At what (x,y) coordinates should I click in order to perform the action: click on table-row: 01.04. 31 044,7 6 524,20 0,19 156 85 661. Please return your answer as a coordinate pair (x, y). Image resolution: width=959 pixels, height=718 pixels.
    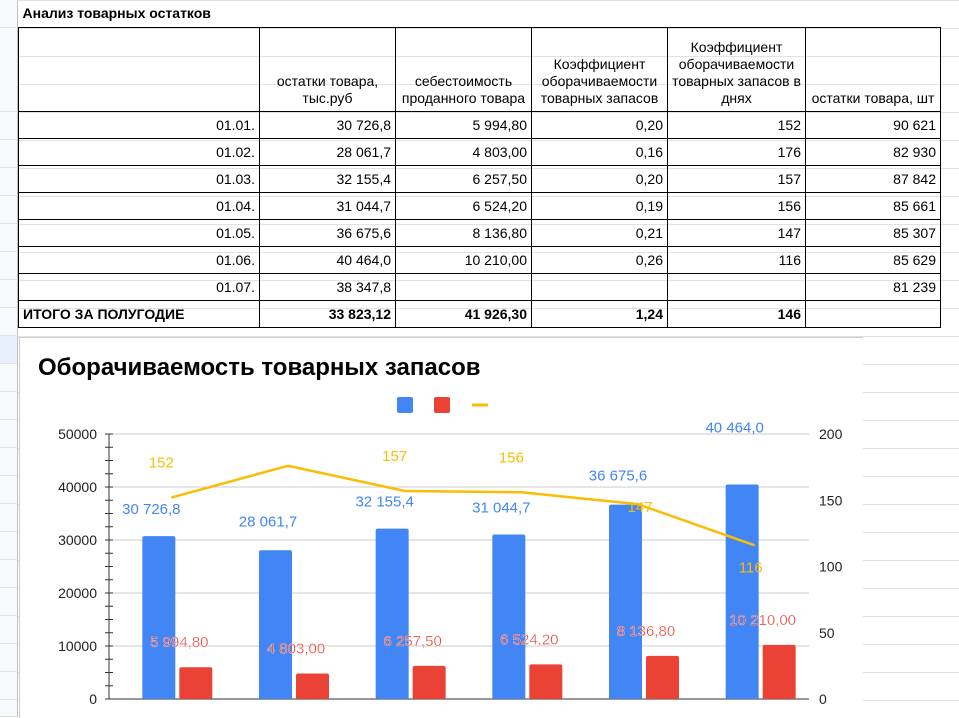
    Looking at the image, I should click on (479, 205).